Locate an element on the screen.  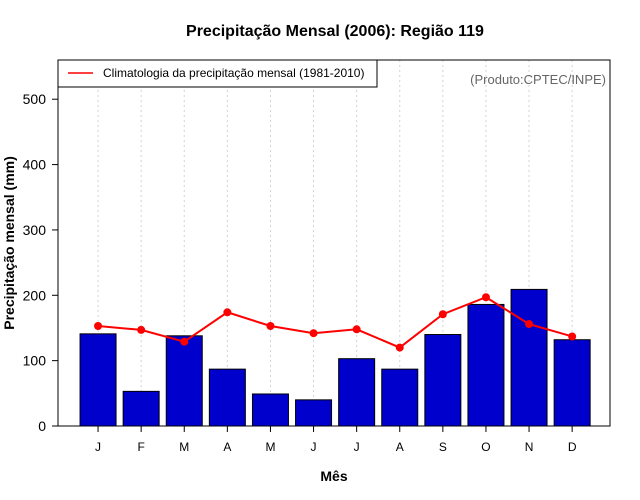
chart-title: Precipitação Mensal (2006): Região 119 is located at coordinates (335, 31).